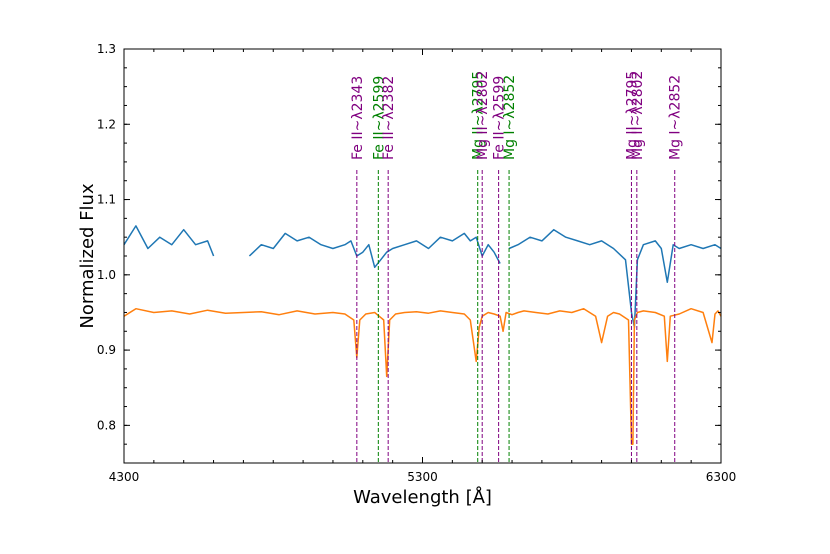 Image resolution: width=830 pixels, height=554 pixels. What do you see at coordinates (721, 477) in the screenshot?
I see `x-tick-label: 6300` at bounding box center [721, 477].